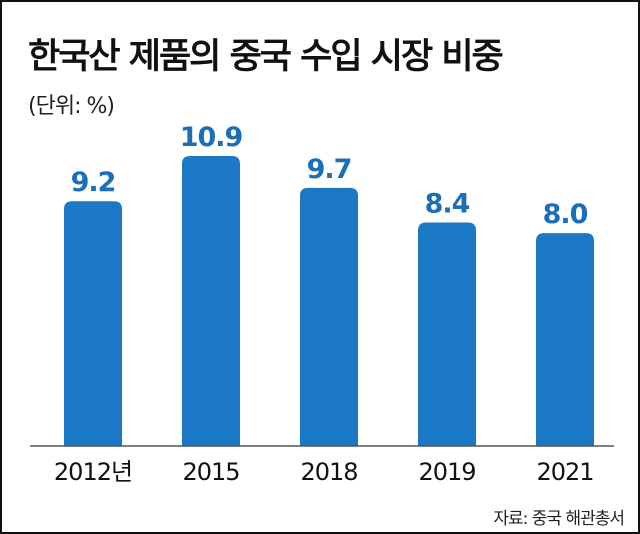  What do you see at coordinates (93, 472) in the screenshot?
I see `x-tick-label-0: 2012년` at bounding box center [93, 472].